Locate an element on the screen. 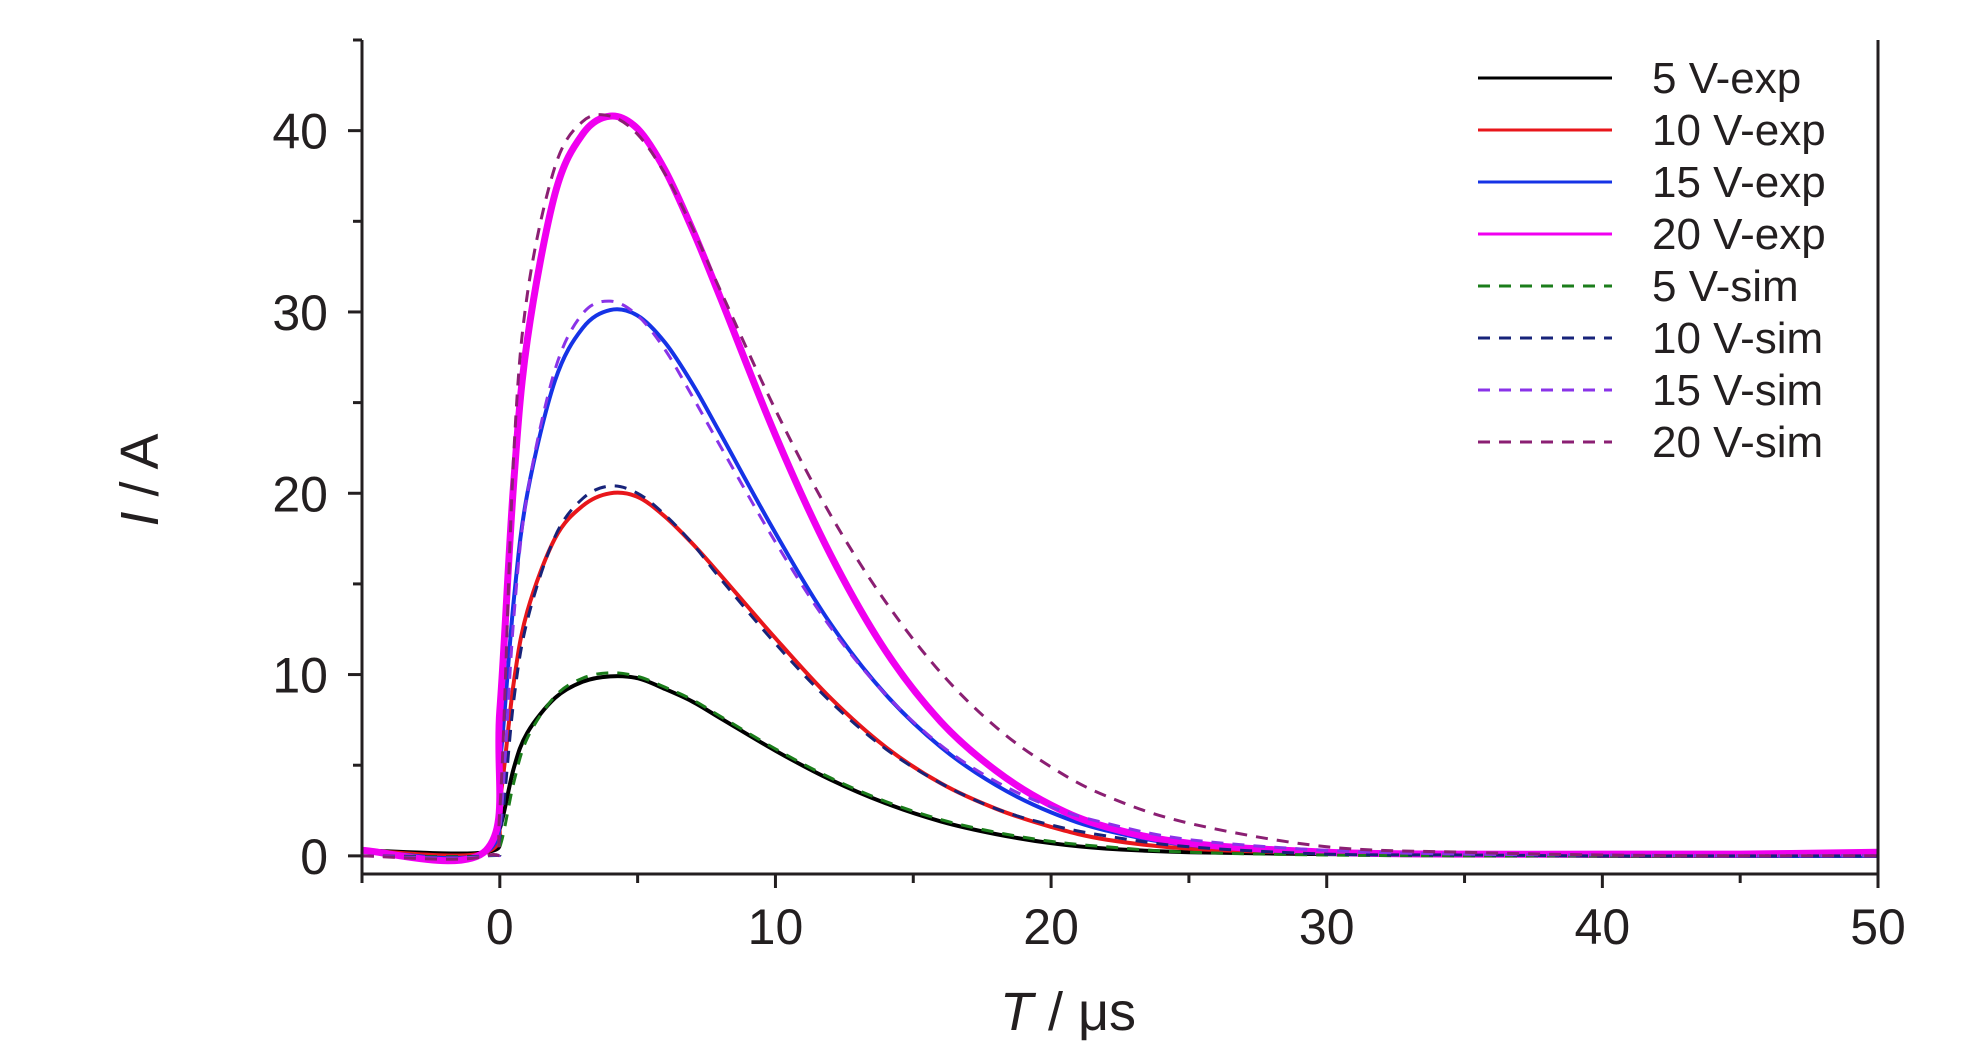  x-tick-label: 10 is located at coordinates (776, 927).